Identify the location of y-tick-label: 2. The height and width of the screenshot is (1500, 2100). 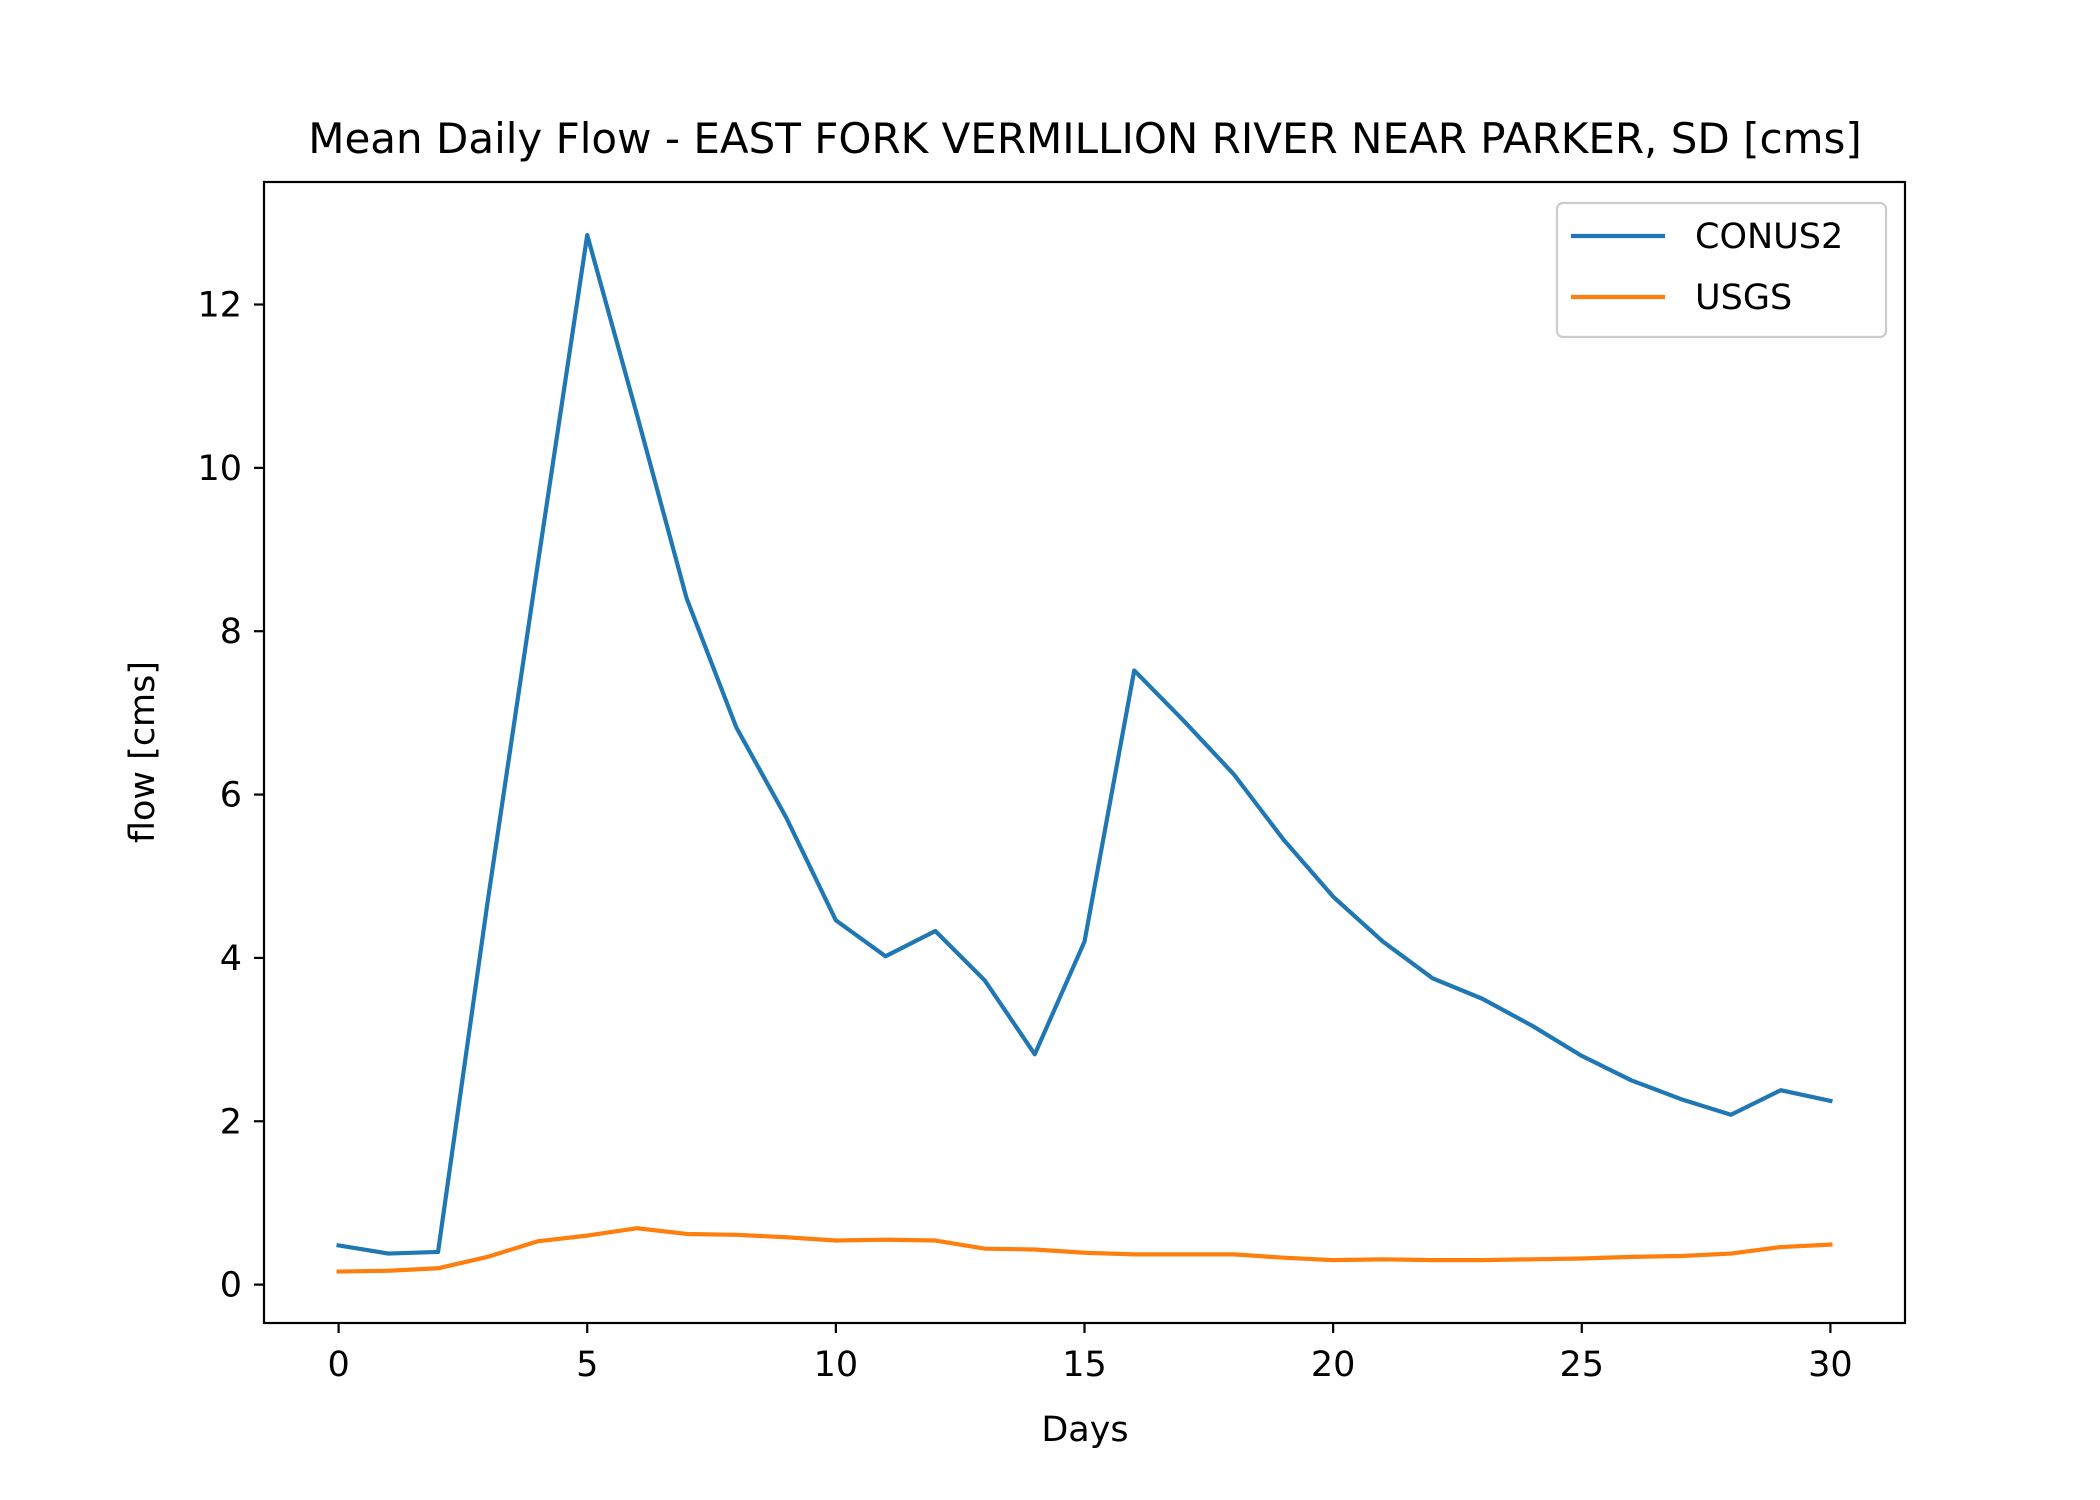
(231, 1122).